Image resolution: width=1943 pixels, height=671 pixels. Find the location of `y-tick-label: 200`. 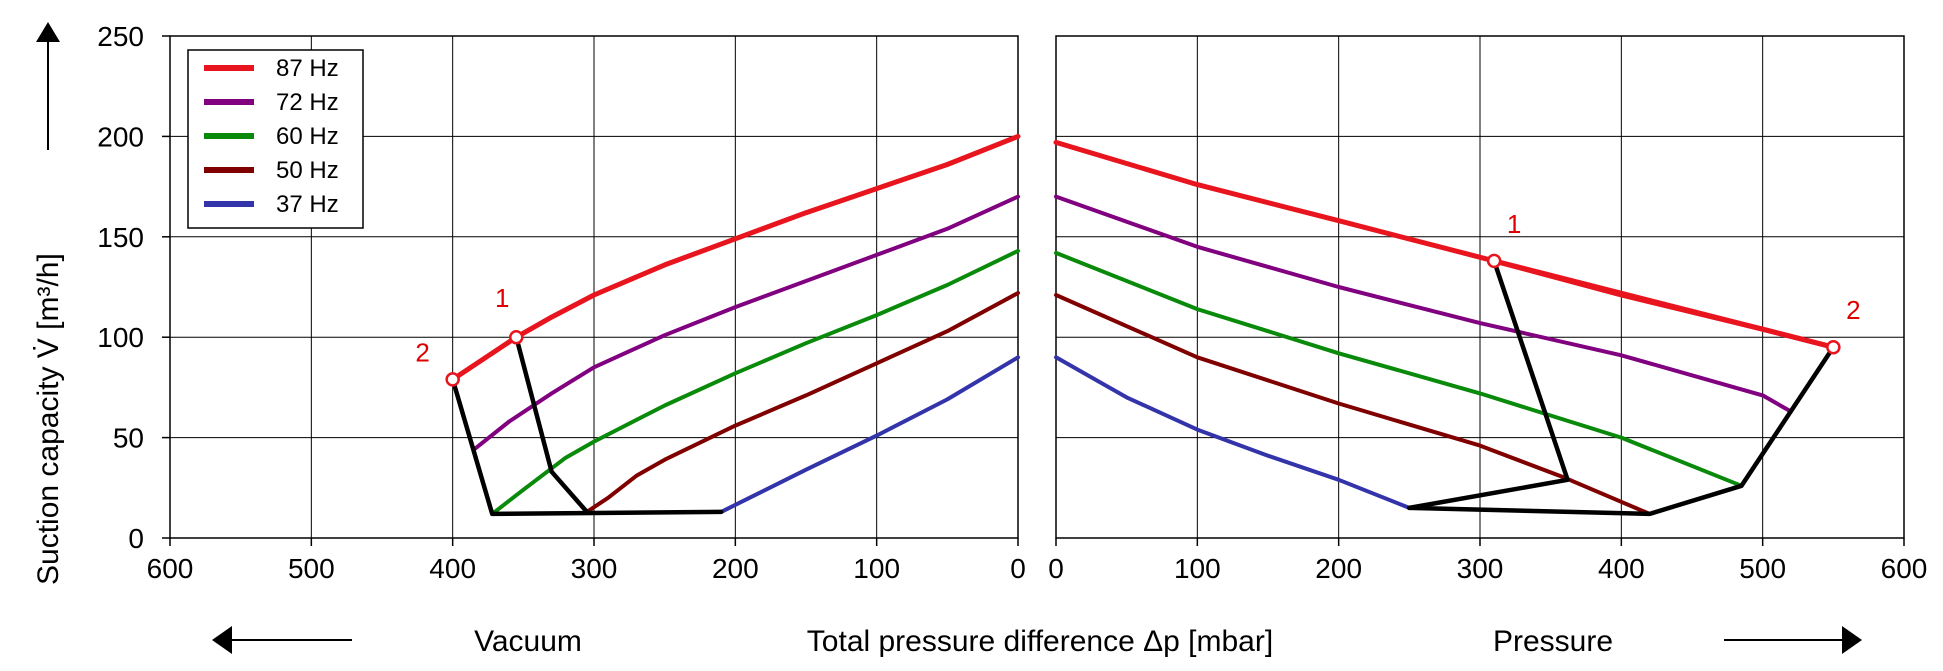

y-tick-label: 200 is located at coordinates (120, 136).